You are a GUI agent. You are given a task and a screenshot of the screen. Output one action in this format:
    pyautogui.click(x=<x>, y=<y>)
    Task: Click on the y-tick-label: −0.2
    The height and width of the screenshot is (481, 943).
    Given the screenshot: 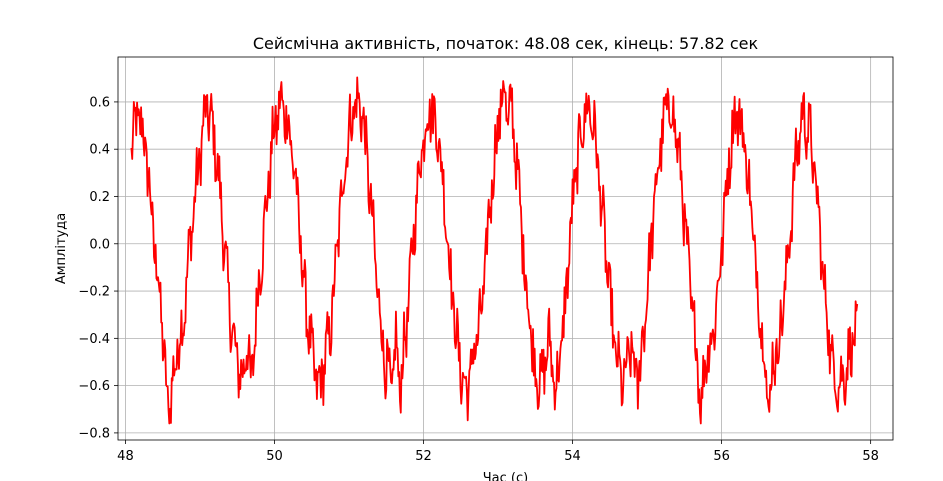 What is the action you would take?
    pyautogui.click(x=94, y=292)
    